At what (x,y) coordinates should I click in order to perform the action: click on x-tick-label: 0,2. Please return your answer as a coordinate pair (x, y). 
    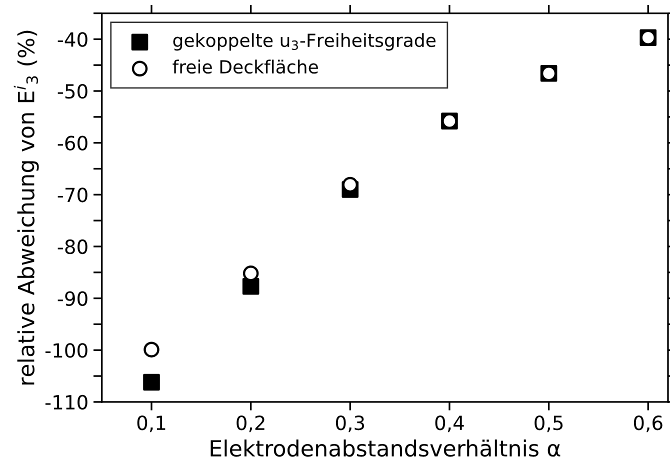
    Looking at the image, I should click on (250, 423).